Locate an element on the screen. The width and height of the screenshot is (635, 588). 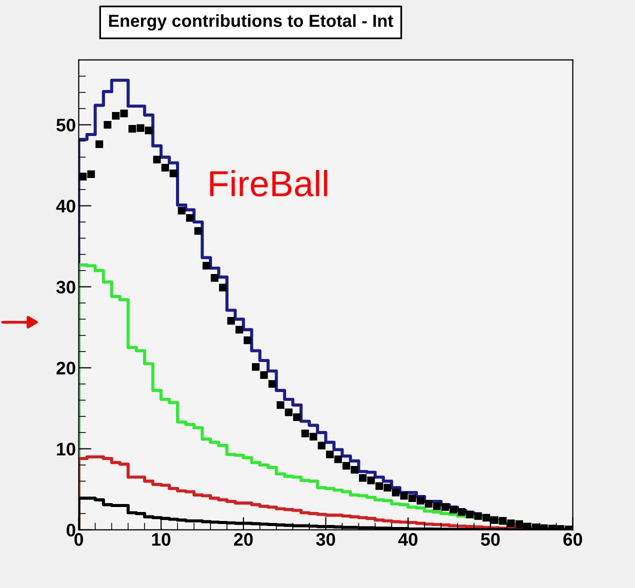
y-tick-label: 40 is located at coordinates (66, 206).